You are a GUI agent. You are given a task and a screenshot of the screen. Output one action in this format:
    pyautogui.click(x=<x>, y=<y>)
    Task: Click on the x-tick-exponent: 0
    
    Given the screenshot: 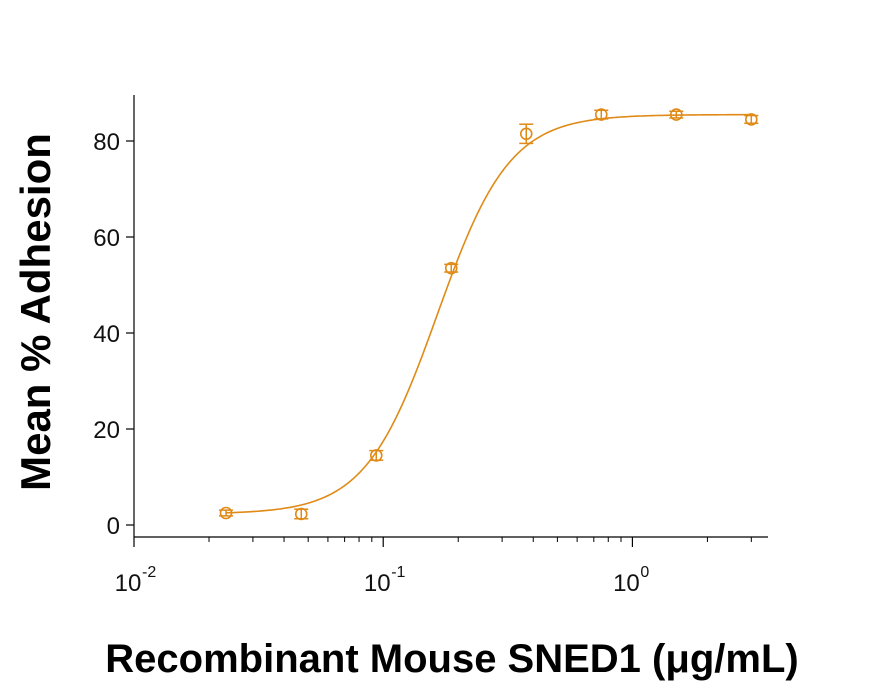 What is the action you would take?
    pyautogui.click(x=644, y=572)
    